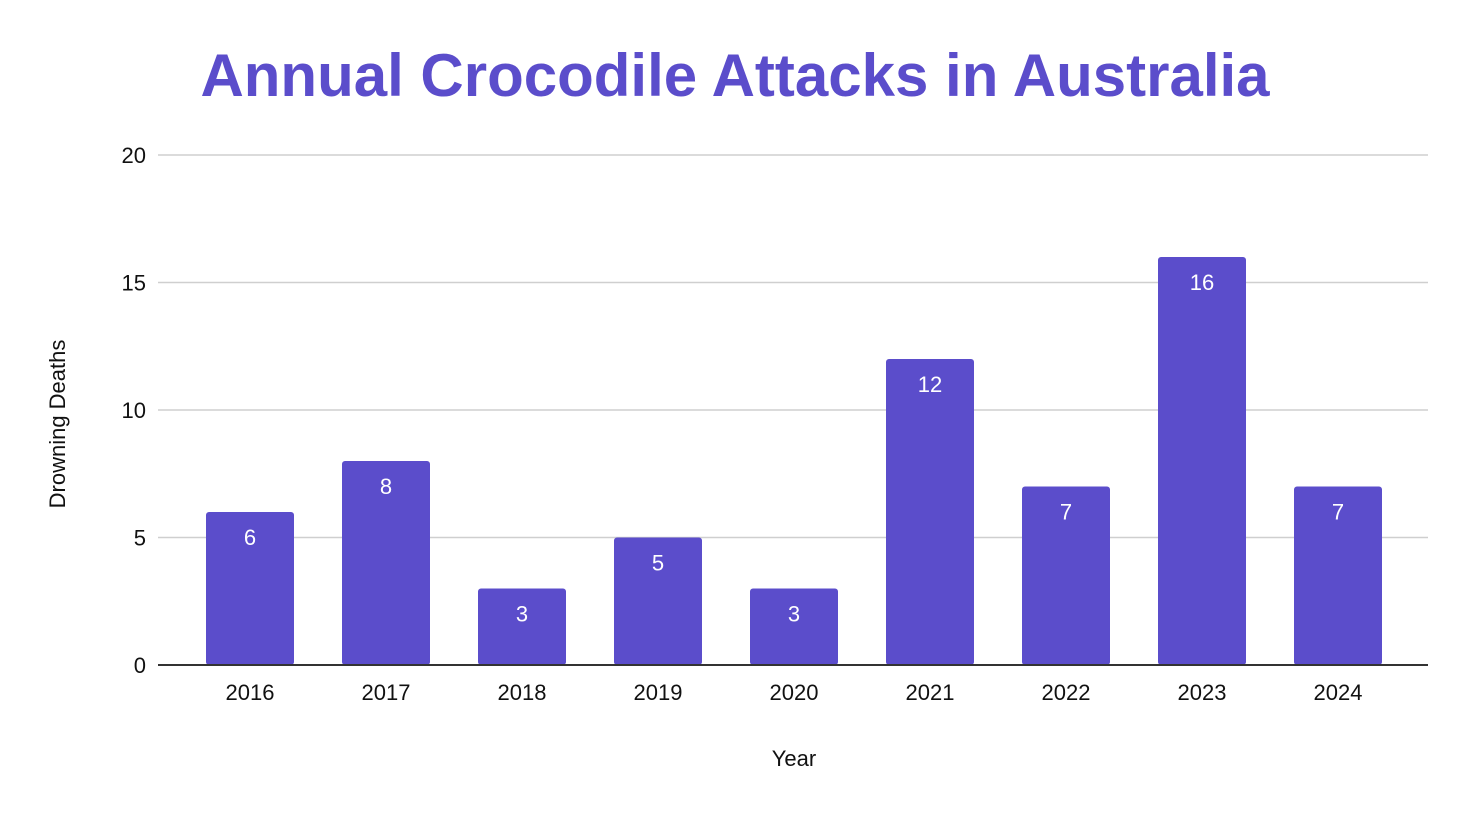  What do you see at coordinates (1066, 692) in the screenshot?
I see `x-tick-label: 2022` at bounding box center [1066, 692].